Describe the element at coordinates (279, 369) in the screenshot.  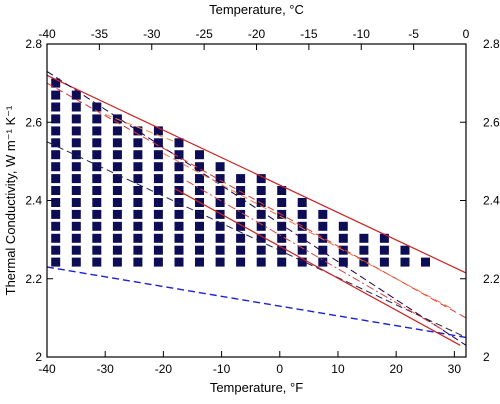
I see `x-bottom-tick-label: 0` at that location.